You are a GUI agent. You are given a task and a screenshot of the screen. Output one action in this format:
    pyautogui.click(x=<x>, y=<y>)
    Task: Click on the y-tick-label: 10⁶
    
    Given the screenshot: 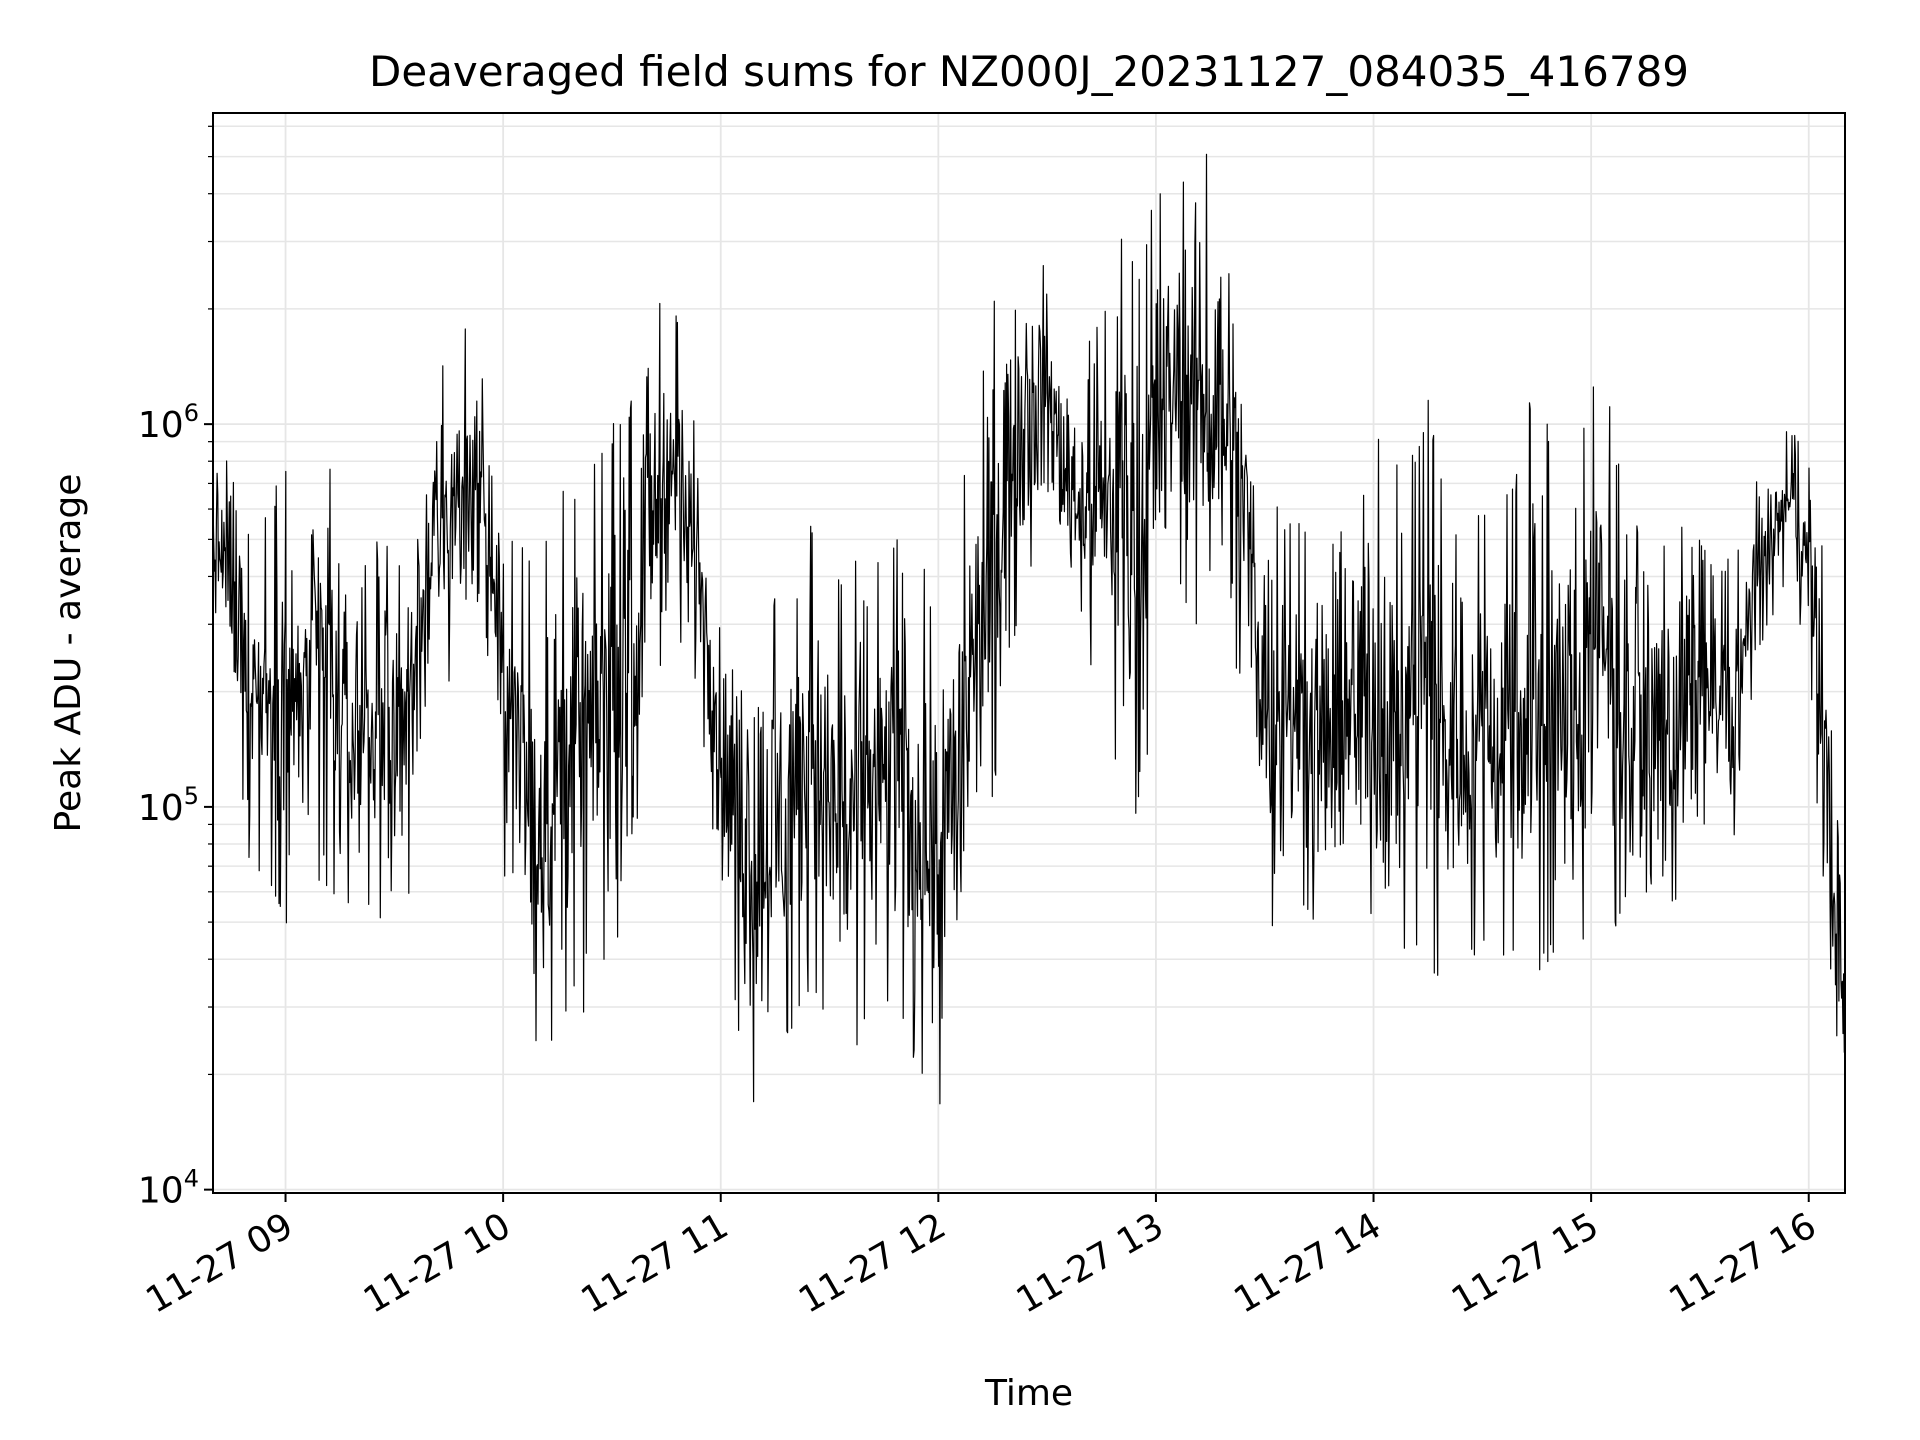 What is the action you would take?
    pyautogui.click(x=168, y=422)
    